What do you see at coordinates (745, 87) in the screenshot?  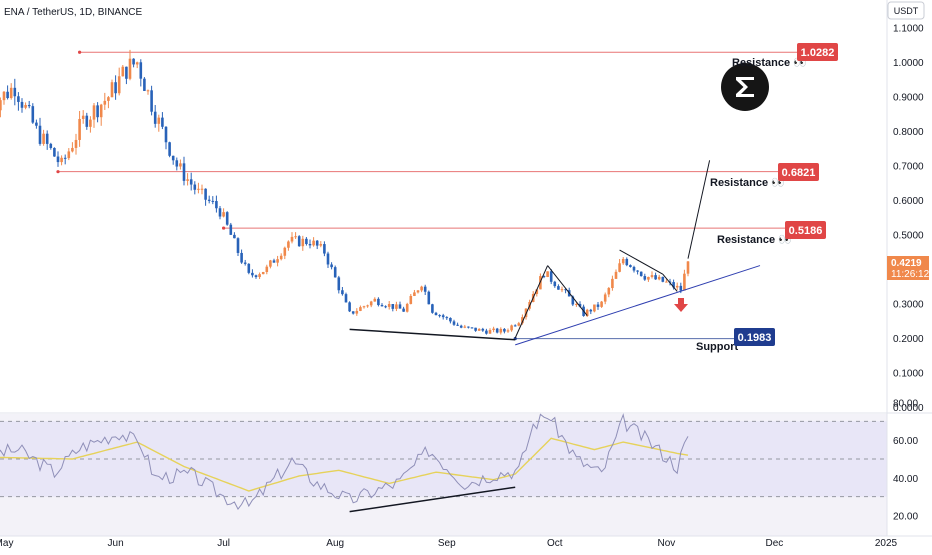 I see `ethena-logo` at bounding box center [745, 87].